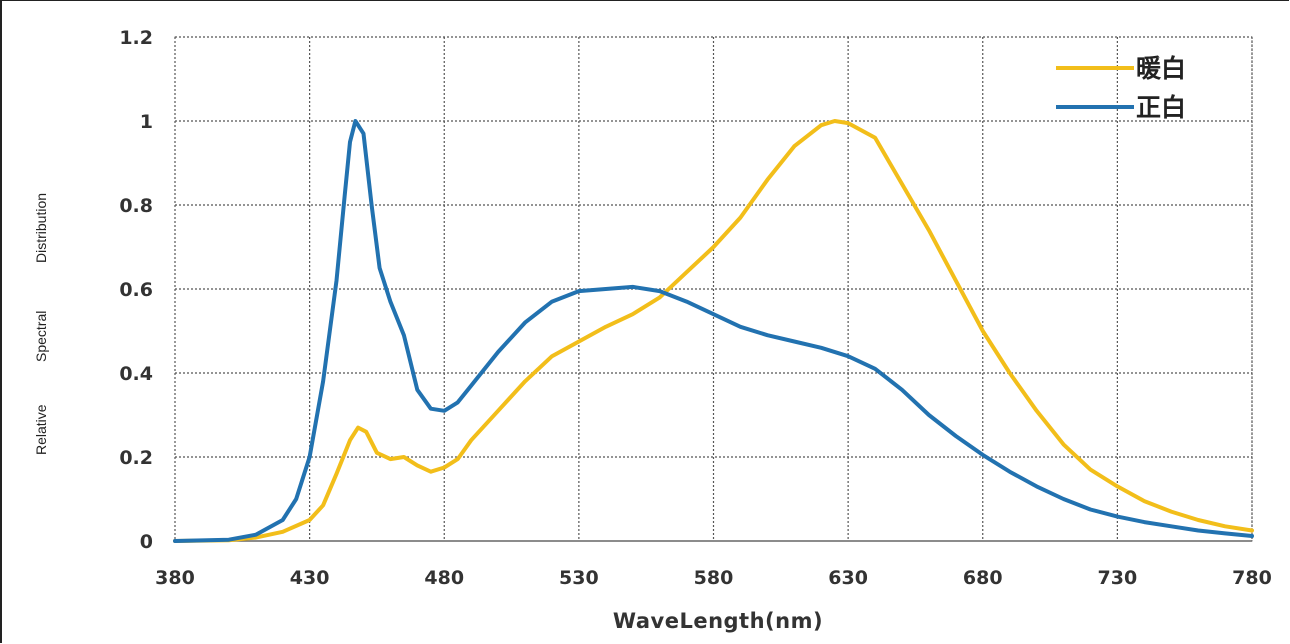  What do you see at coordinates (310, 578) in the screenshot?
I see `x-tick-label-1: 430` at bounding box center [310, 578].